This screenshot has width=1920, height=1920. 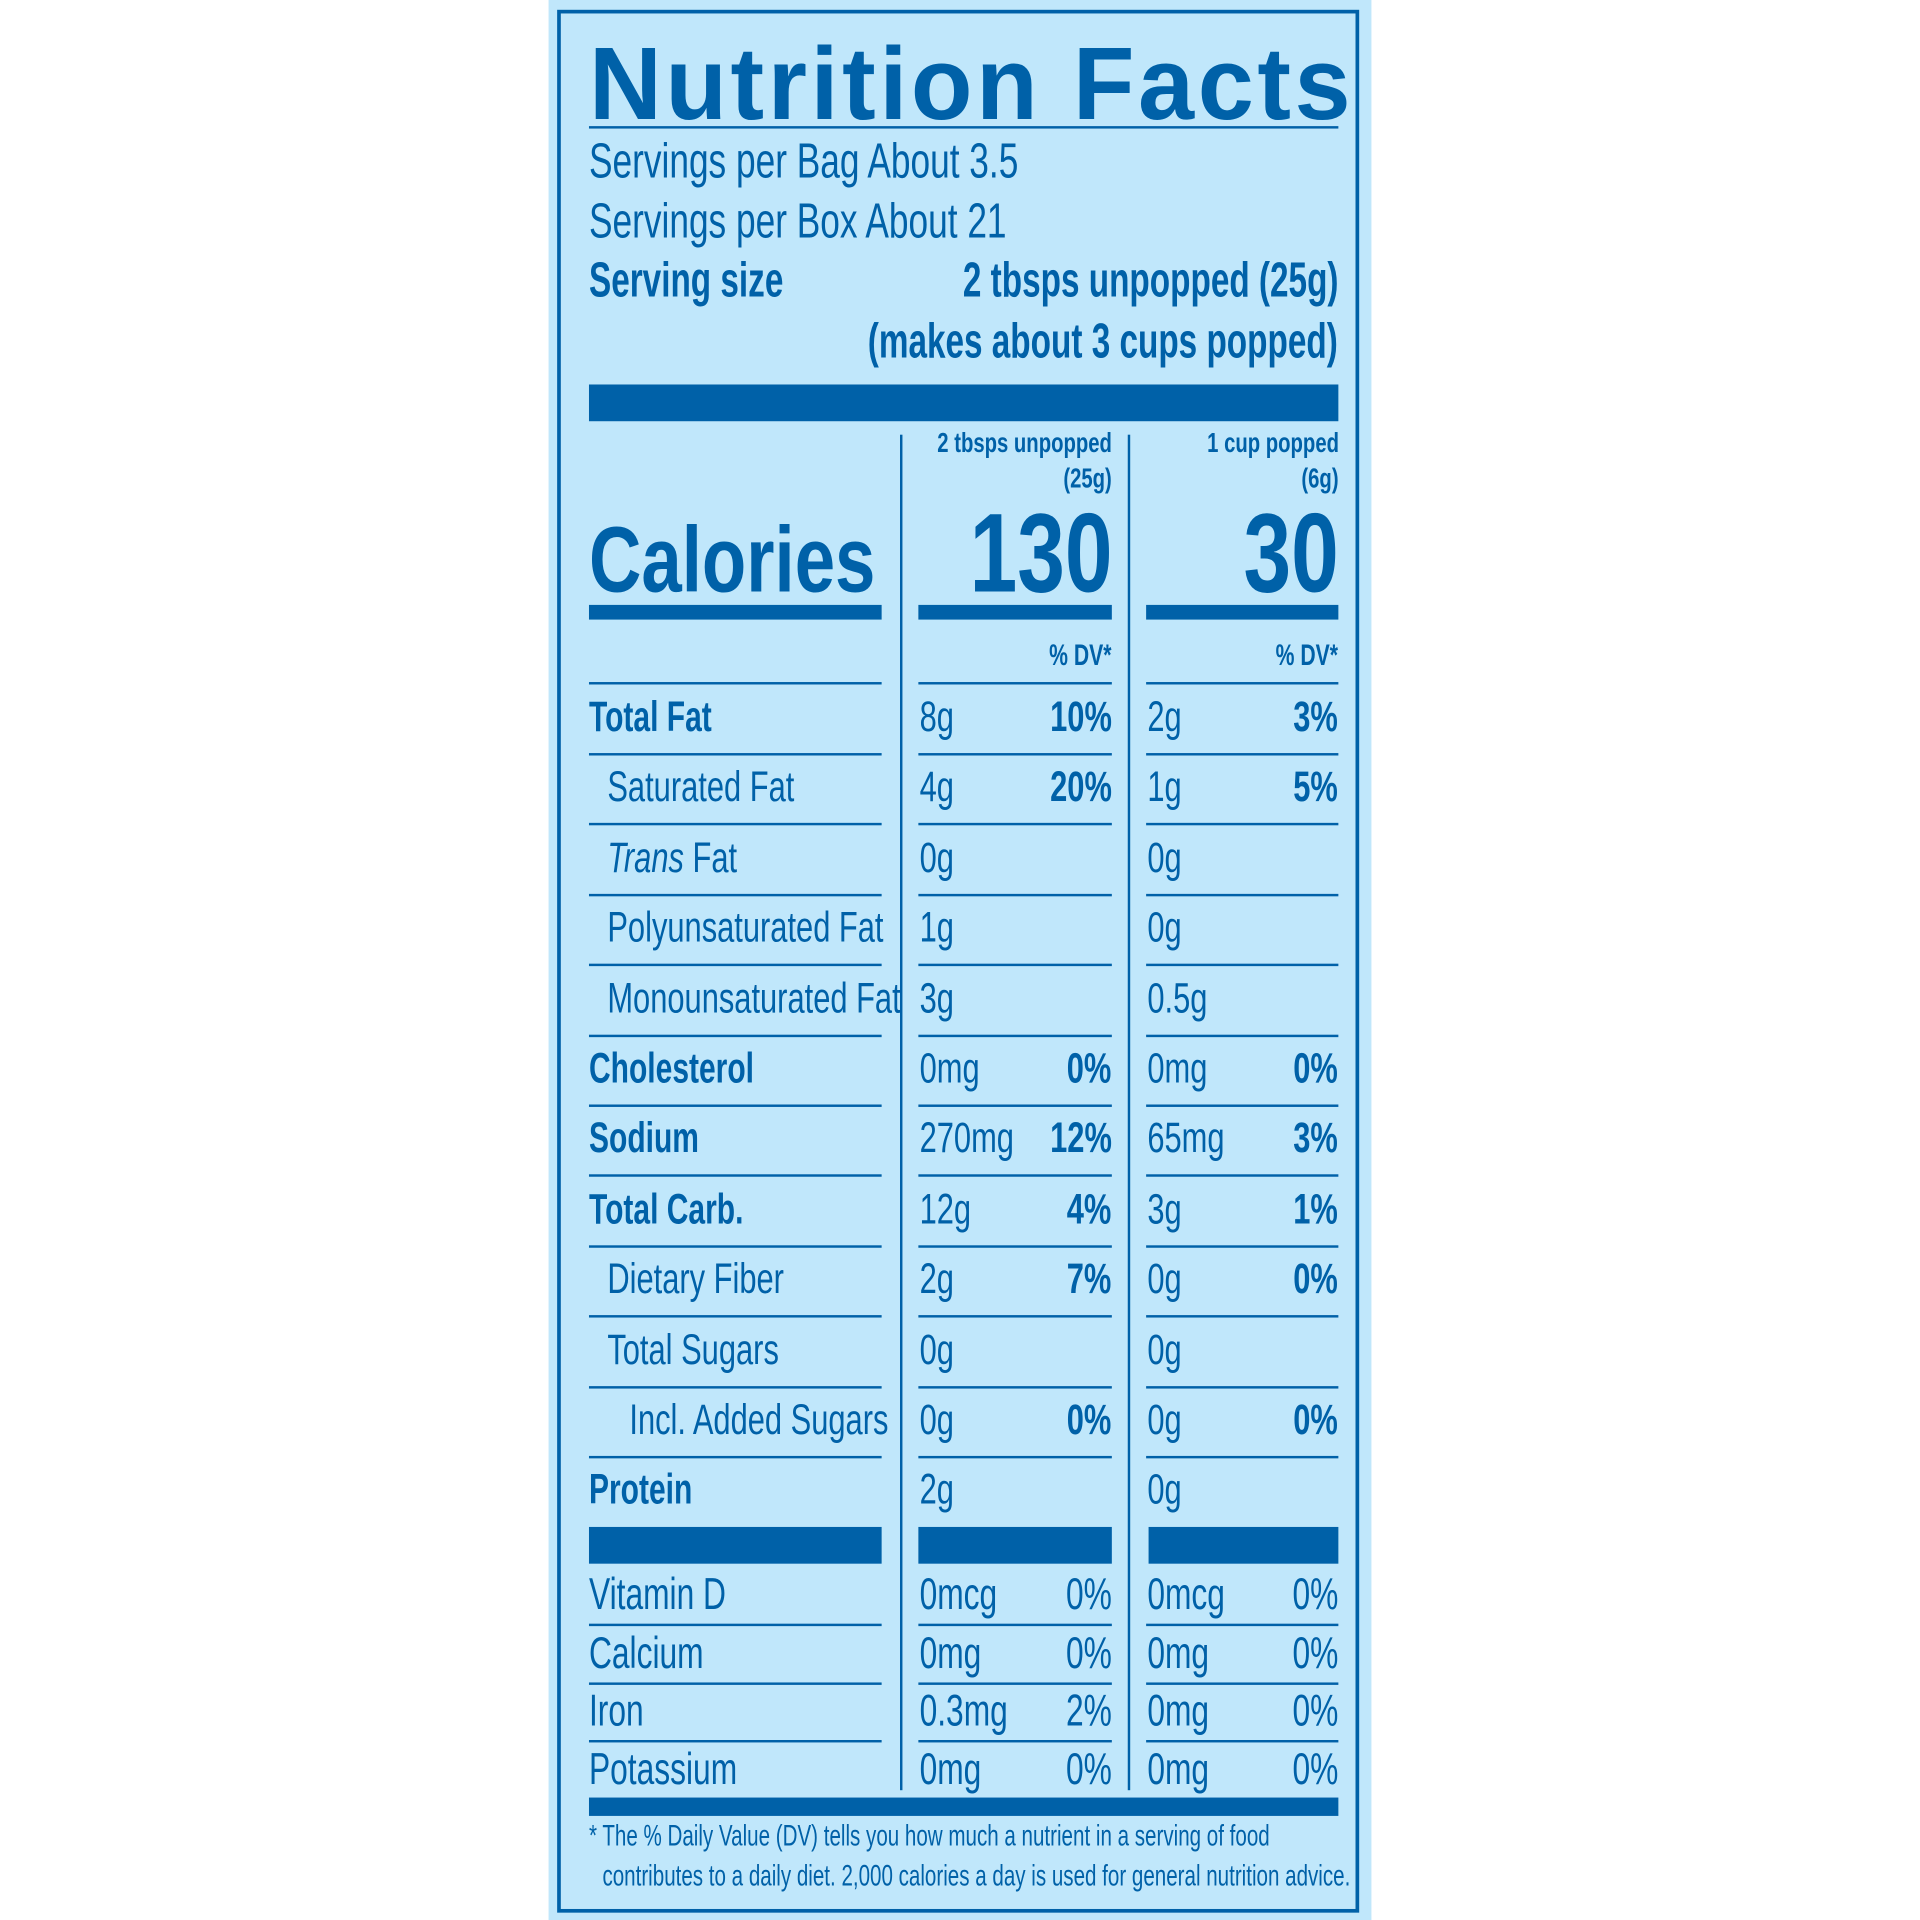 What do you see at coordinates (729, 1279) in the screenshot?
I see `nutrient-label-dietary-fiber: Dietary Fiber` at bounding box center [729, 1279].